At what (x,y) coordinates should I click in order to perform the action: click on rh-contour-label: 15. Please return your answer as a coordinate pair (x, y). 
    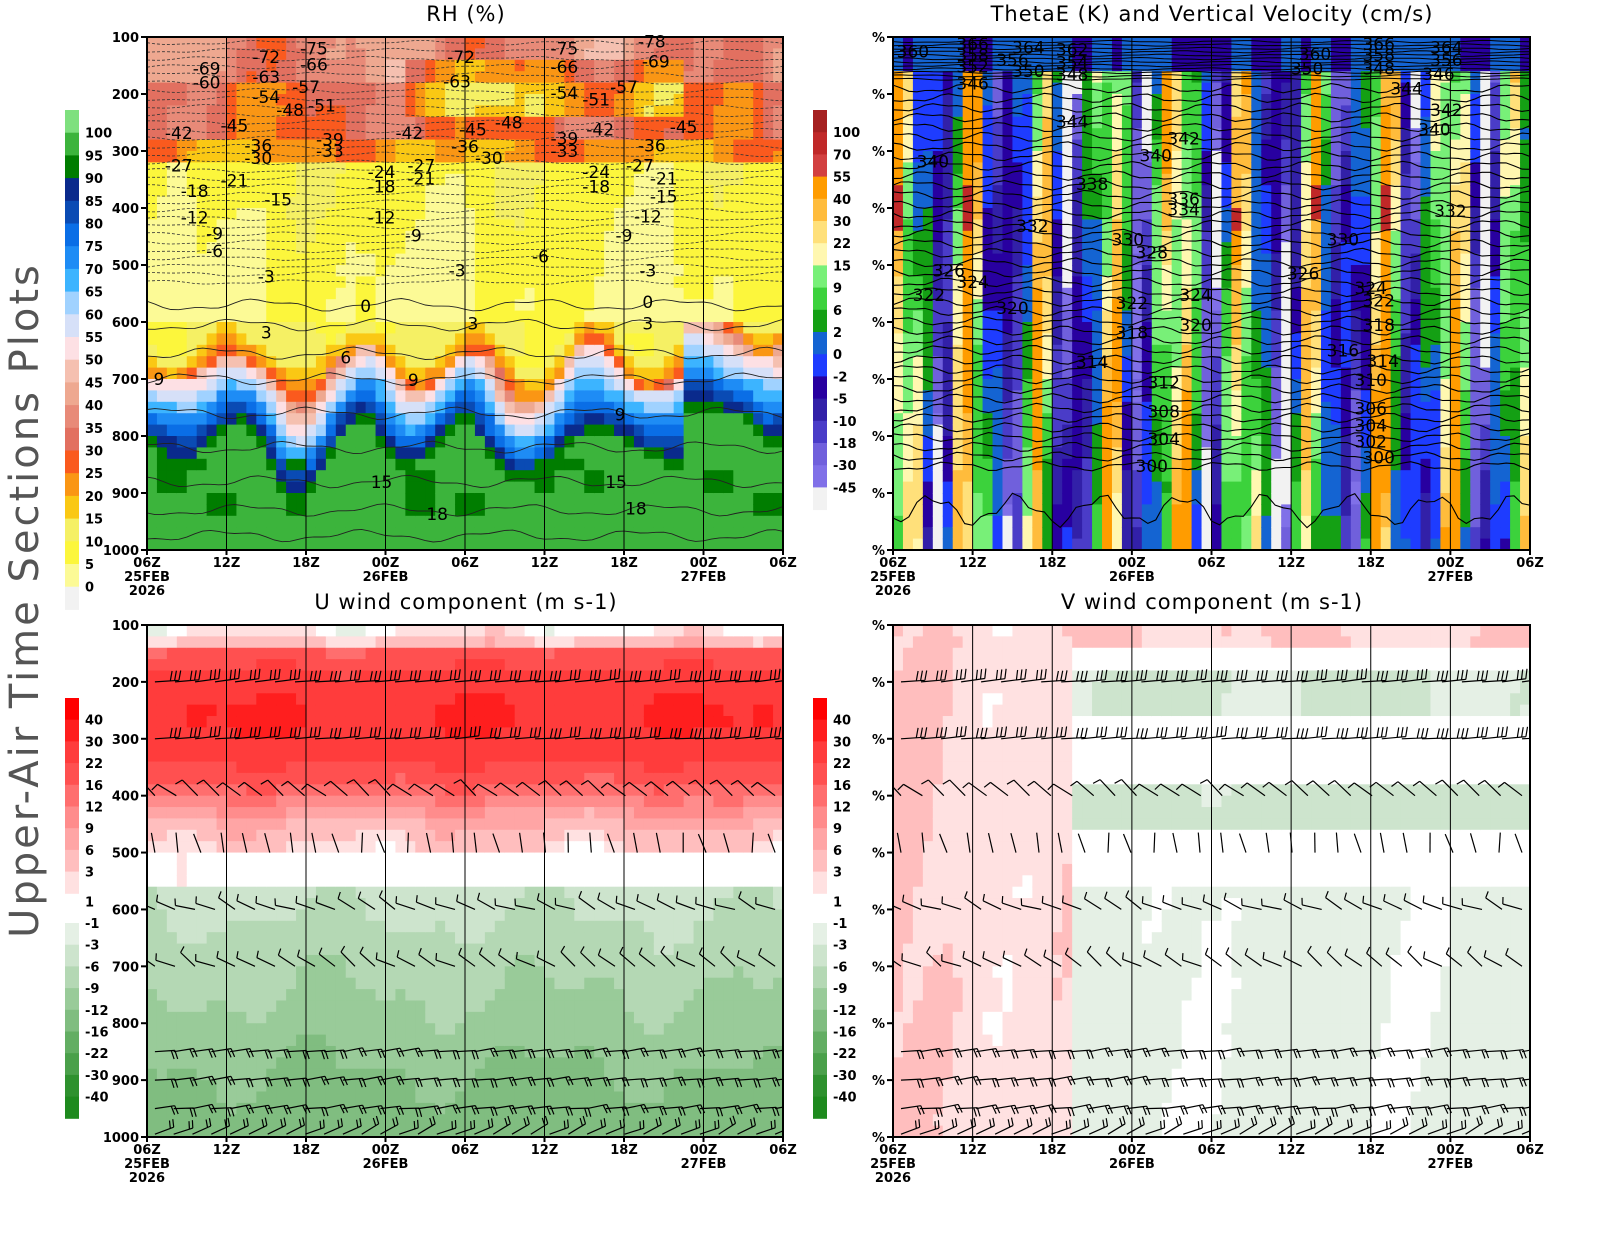
    Looking at the image, I should click on (616, 483).